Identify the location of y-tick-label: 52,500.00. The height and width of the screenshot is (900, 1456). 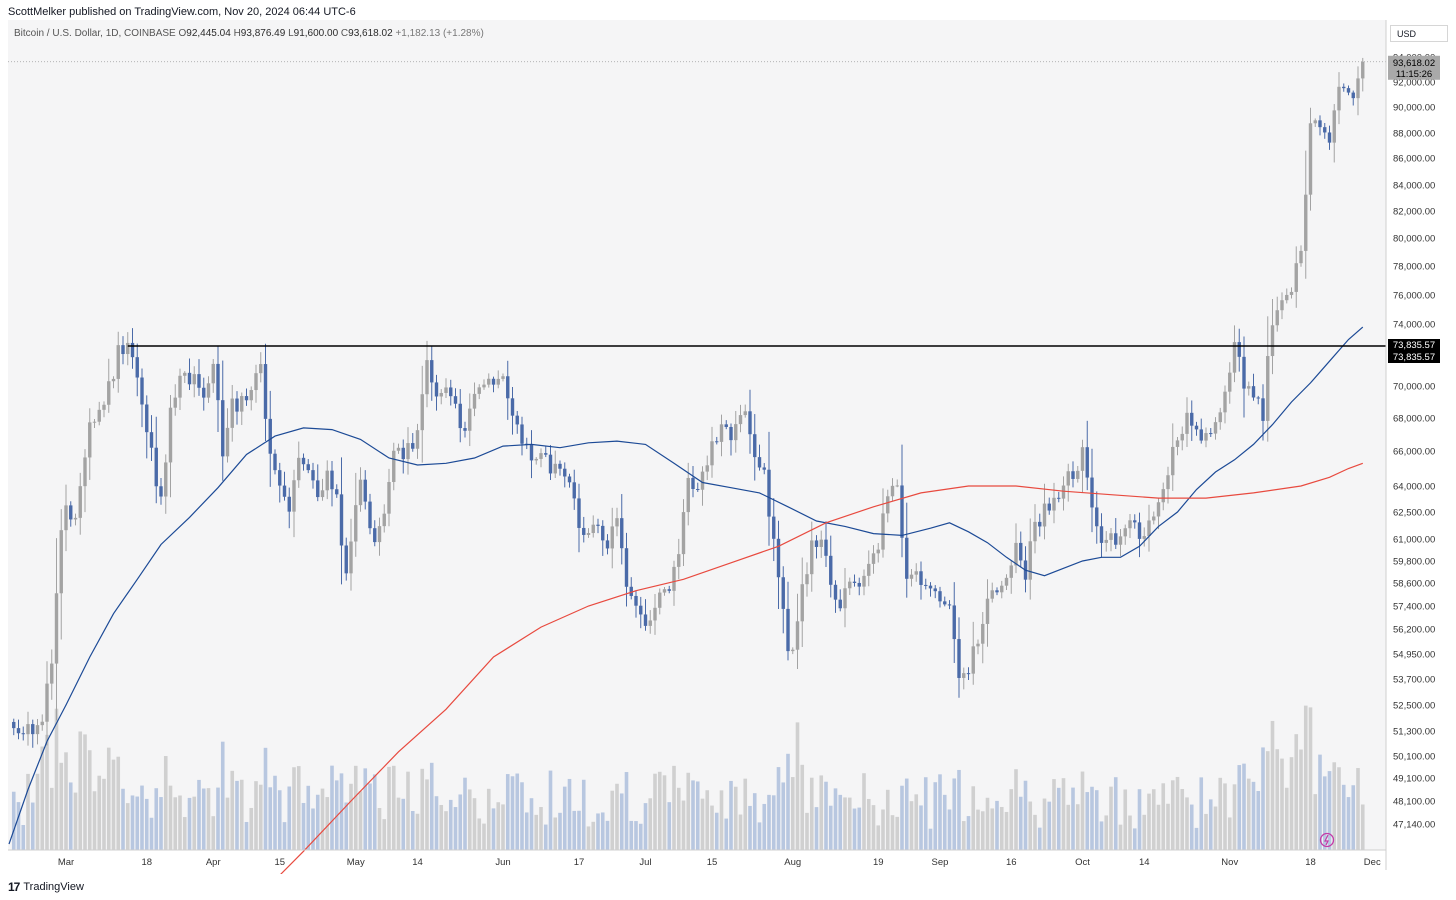
(1414, 706).